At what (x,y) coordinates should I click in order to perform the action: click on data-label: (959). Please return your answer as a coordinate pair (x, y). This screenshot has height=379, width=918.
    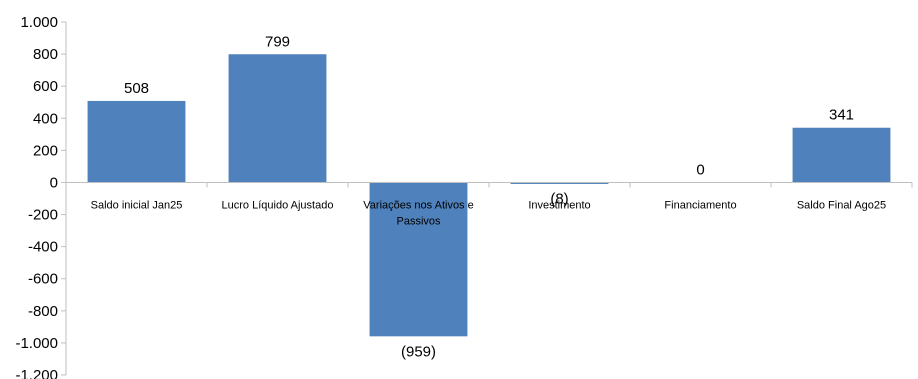
    Looking at the image, I should click on (418, 351).